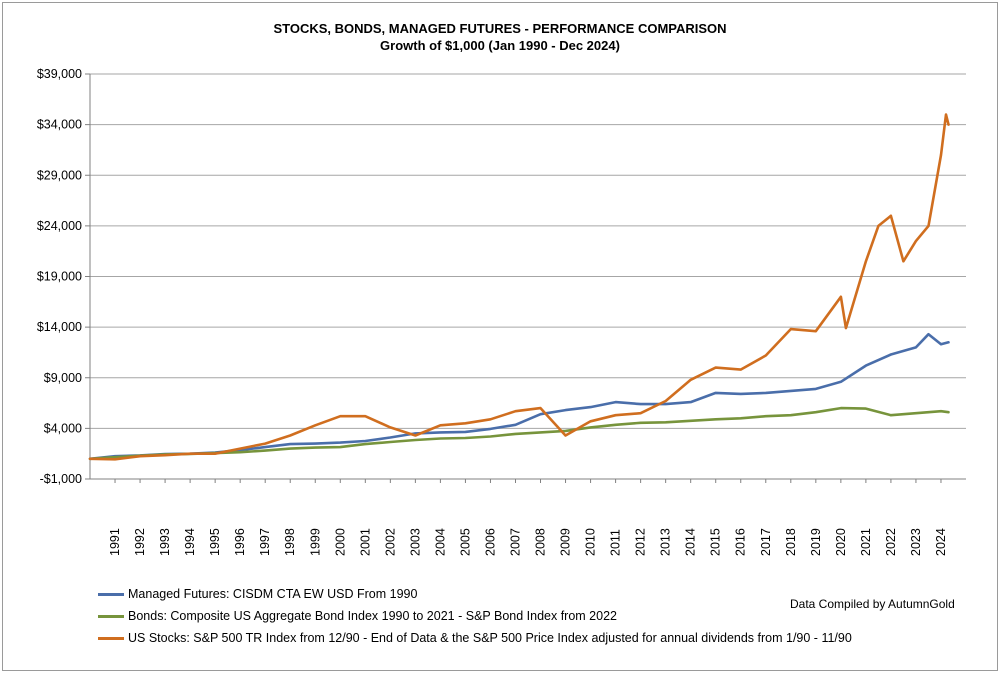 The height and width of the screenshot is (673, 1000). What do you see at coordinates (59, 175) in the screenshot?
I see `y-tick-label: $29,000` at bounding box center [59, 175].